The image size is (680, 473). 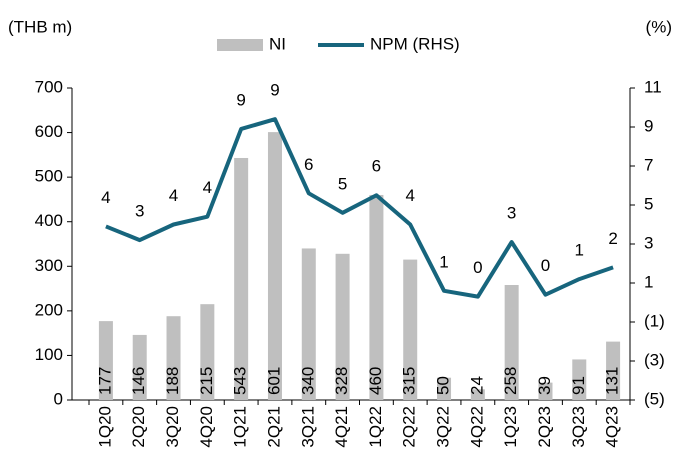 I want to click on bar-value-label: 460, so click(x=375, y=381).